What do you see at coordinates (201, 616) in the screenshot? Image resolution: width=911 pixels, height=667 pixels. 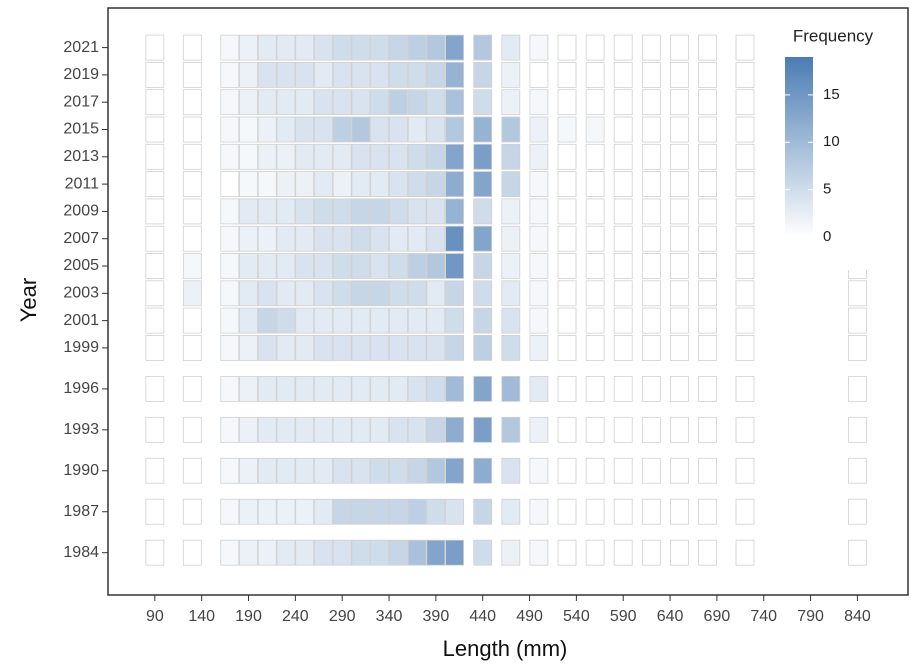 I see `x-tick-label: 140` at bounding box center [201, 616].